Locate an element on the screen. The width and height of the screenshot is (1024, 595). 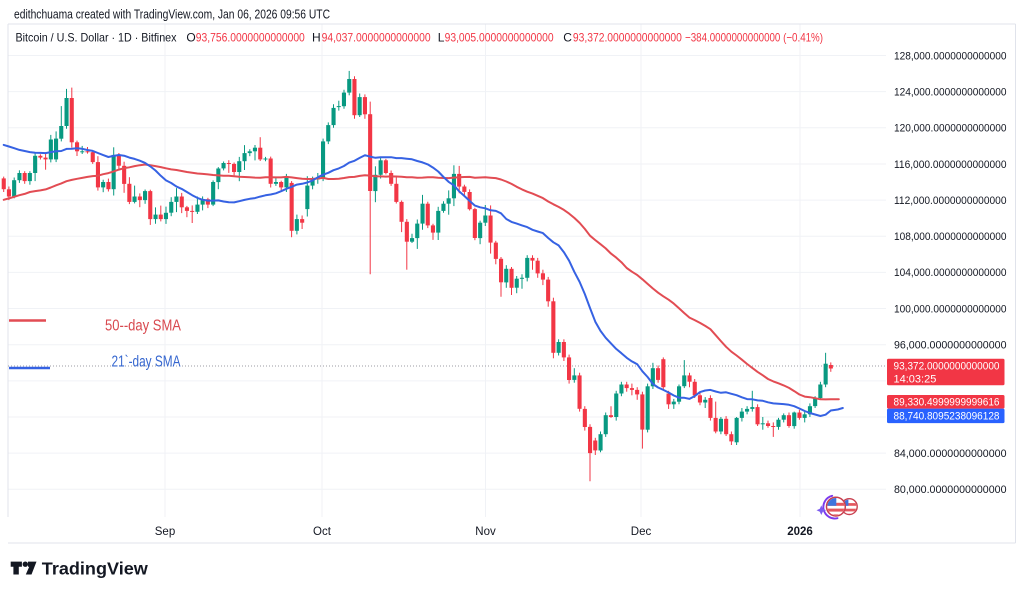
svg-text: 80,000.0000000000000 is located at coordinates (950, 490).